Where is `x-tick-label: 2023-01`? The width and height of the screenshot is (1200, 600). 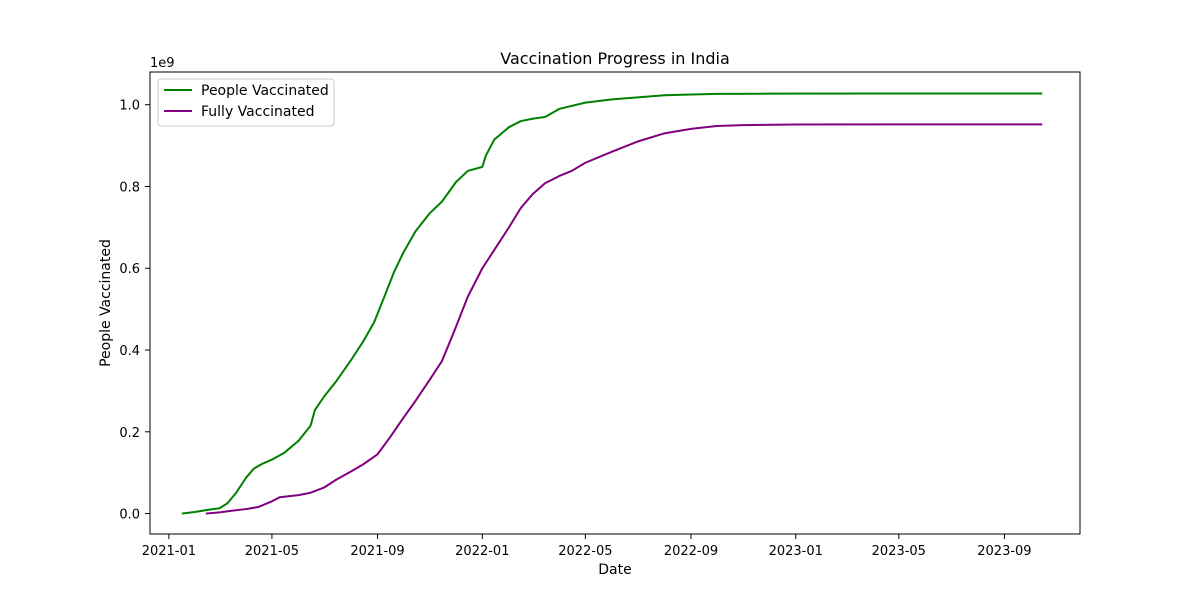
x-tick-label: 2023-01 is located at coordinates (796, 551).